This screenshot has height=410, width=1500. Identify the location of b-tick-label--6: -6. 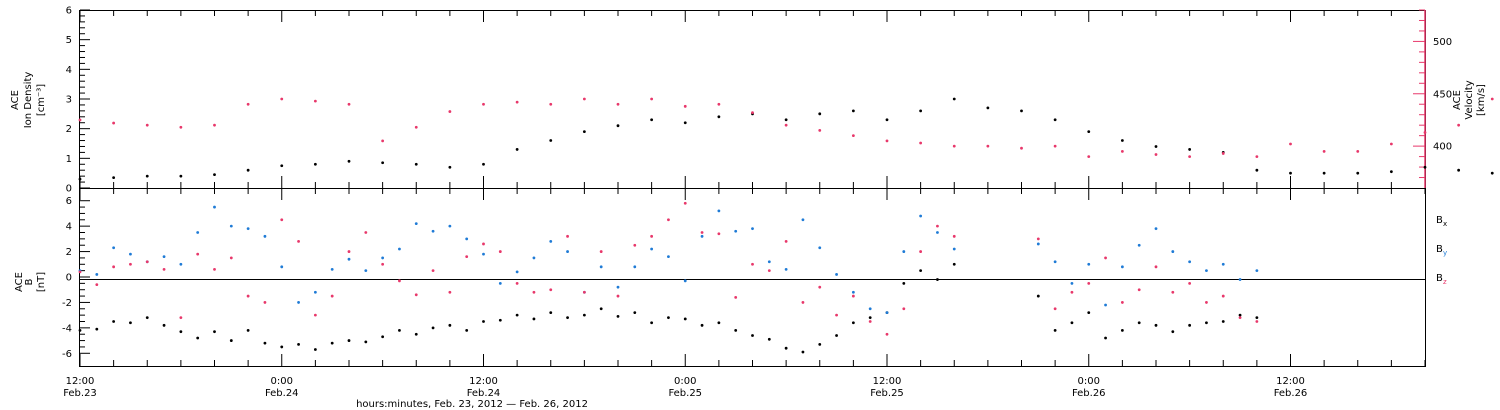
(67, 354).